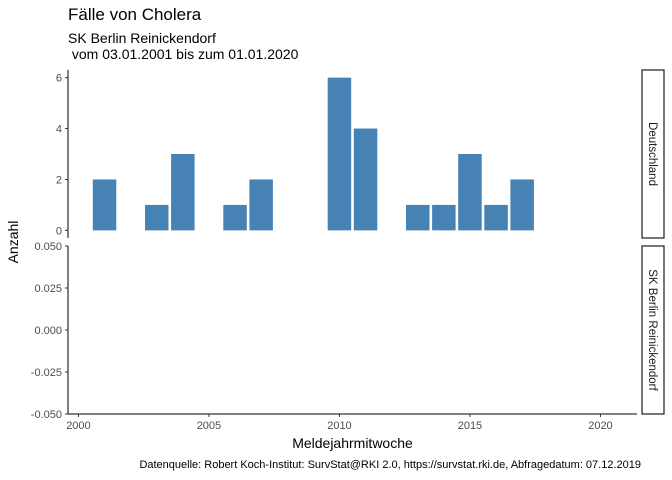  What do you see at coordinates (46, 373) in the screenshot?
I see `y-tick-label: -0.025` at bounding box center [46, 373].